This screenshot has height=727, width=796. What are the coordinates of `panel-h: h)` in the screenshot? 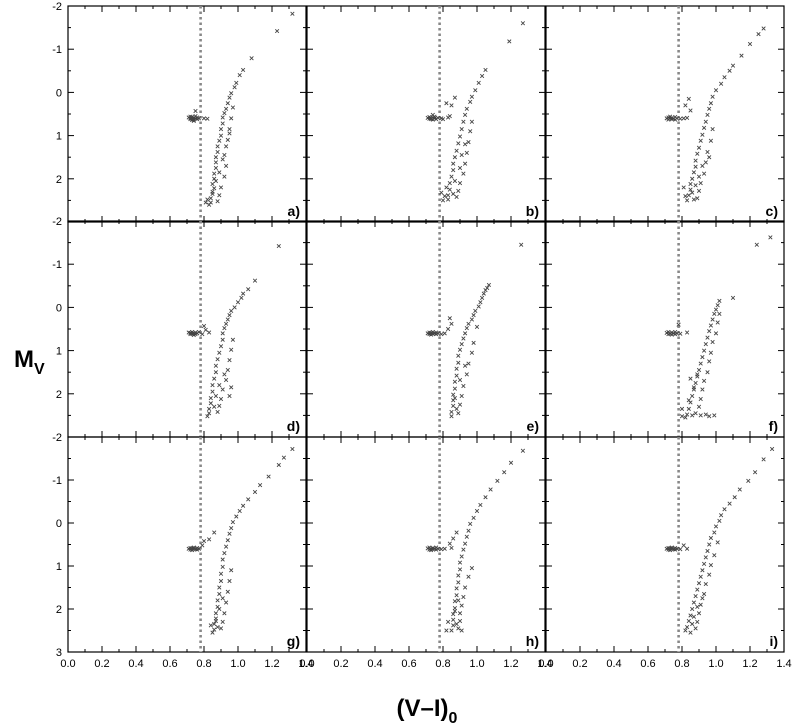 It's located at (426, 544).